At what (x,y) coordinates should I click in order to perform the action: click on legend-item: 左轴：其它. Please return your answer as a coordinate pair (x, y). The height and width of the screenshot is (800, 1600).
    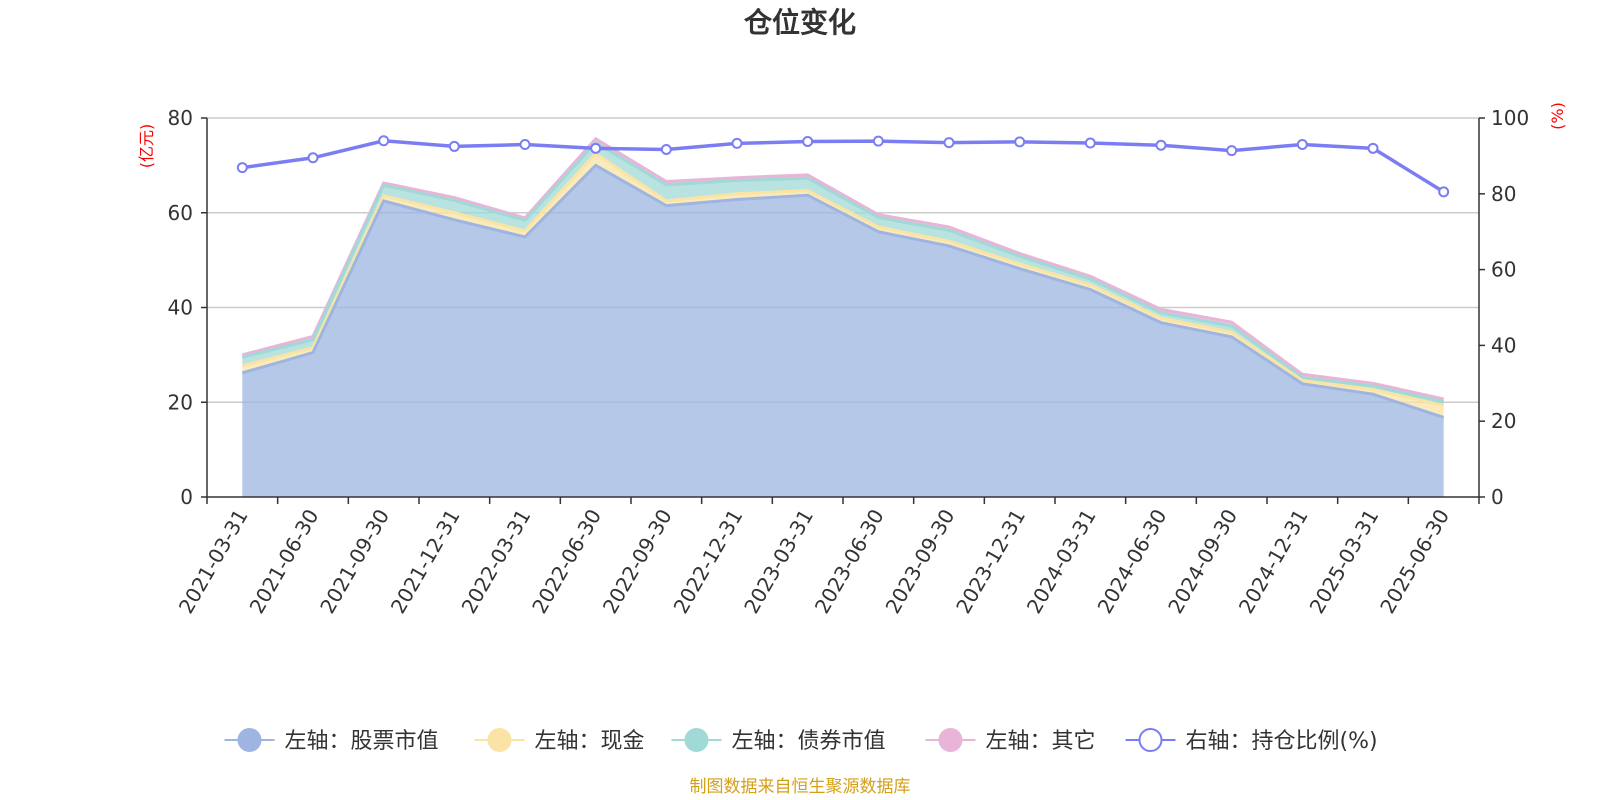
    Looking at the image, I should click on (1010, 741).